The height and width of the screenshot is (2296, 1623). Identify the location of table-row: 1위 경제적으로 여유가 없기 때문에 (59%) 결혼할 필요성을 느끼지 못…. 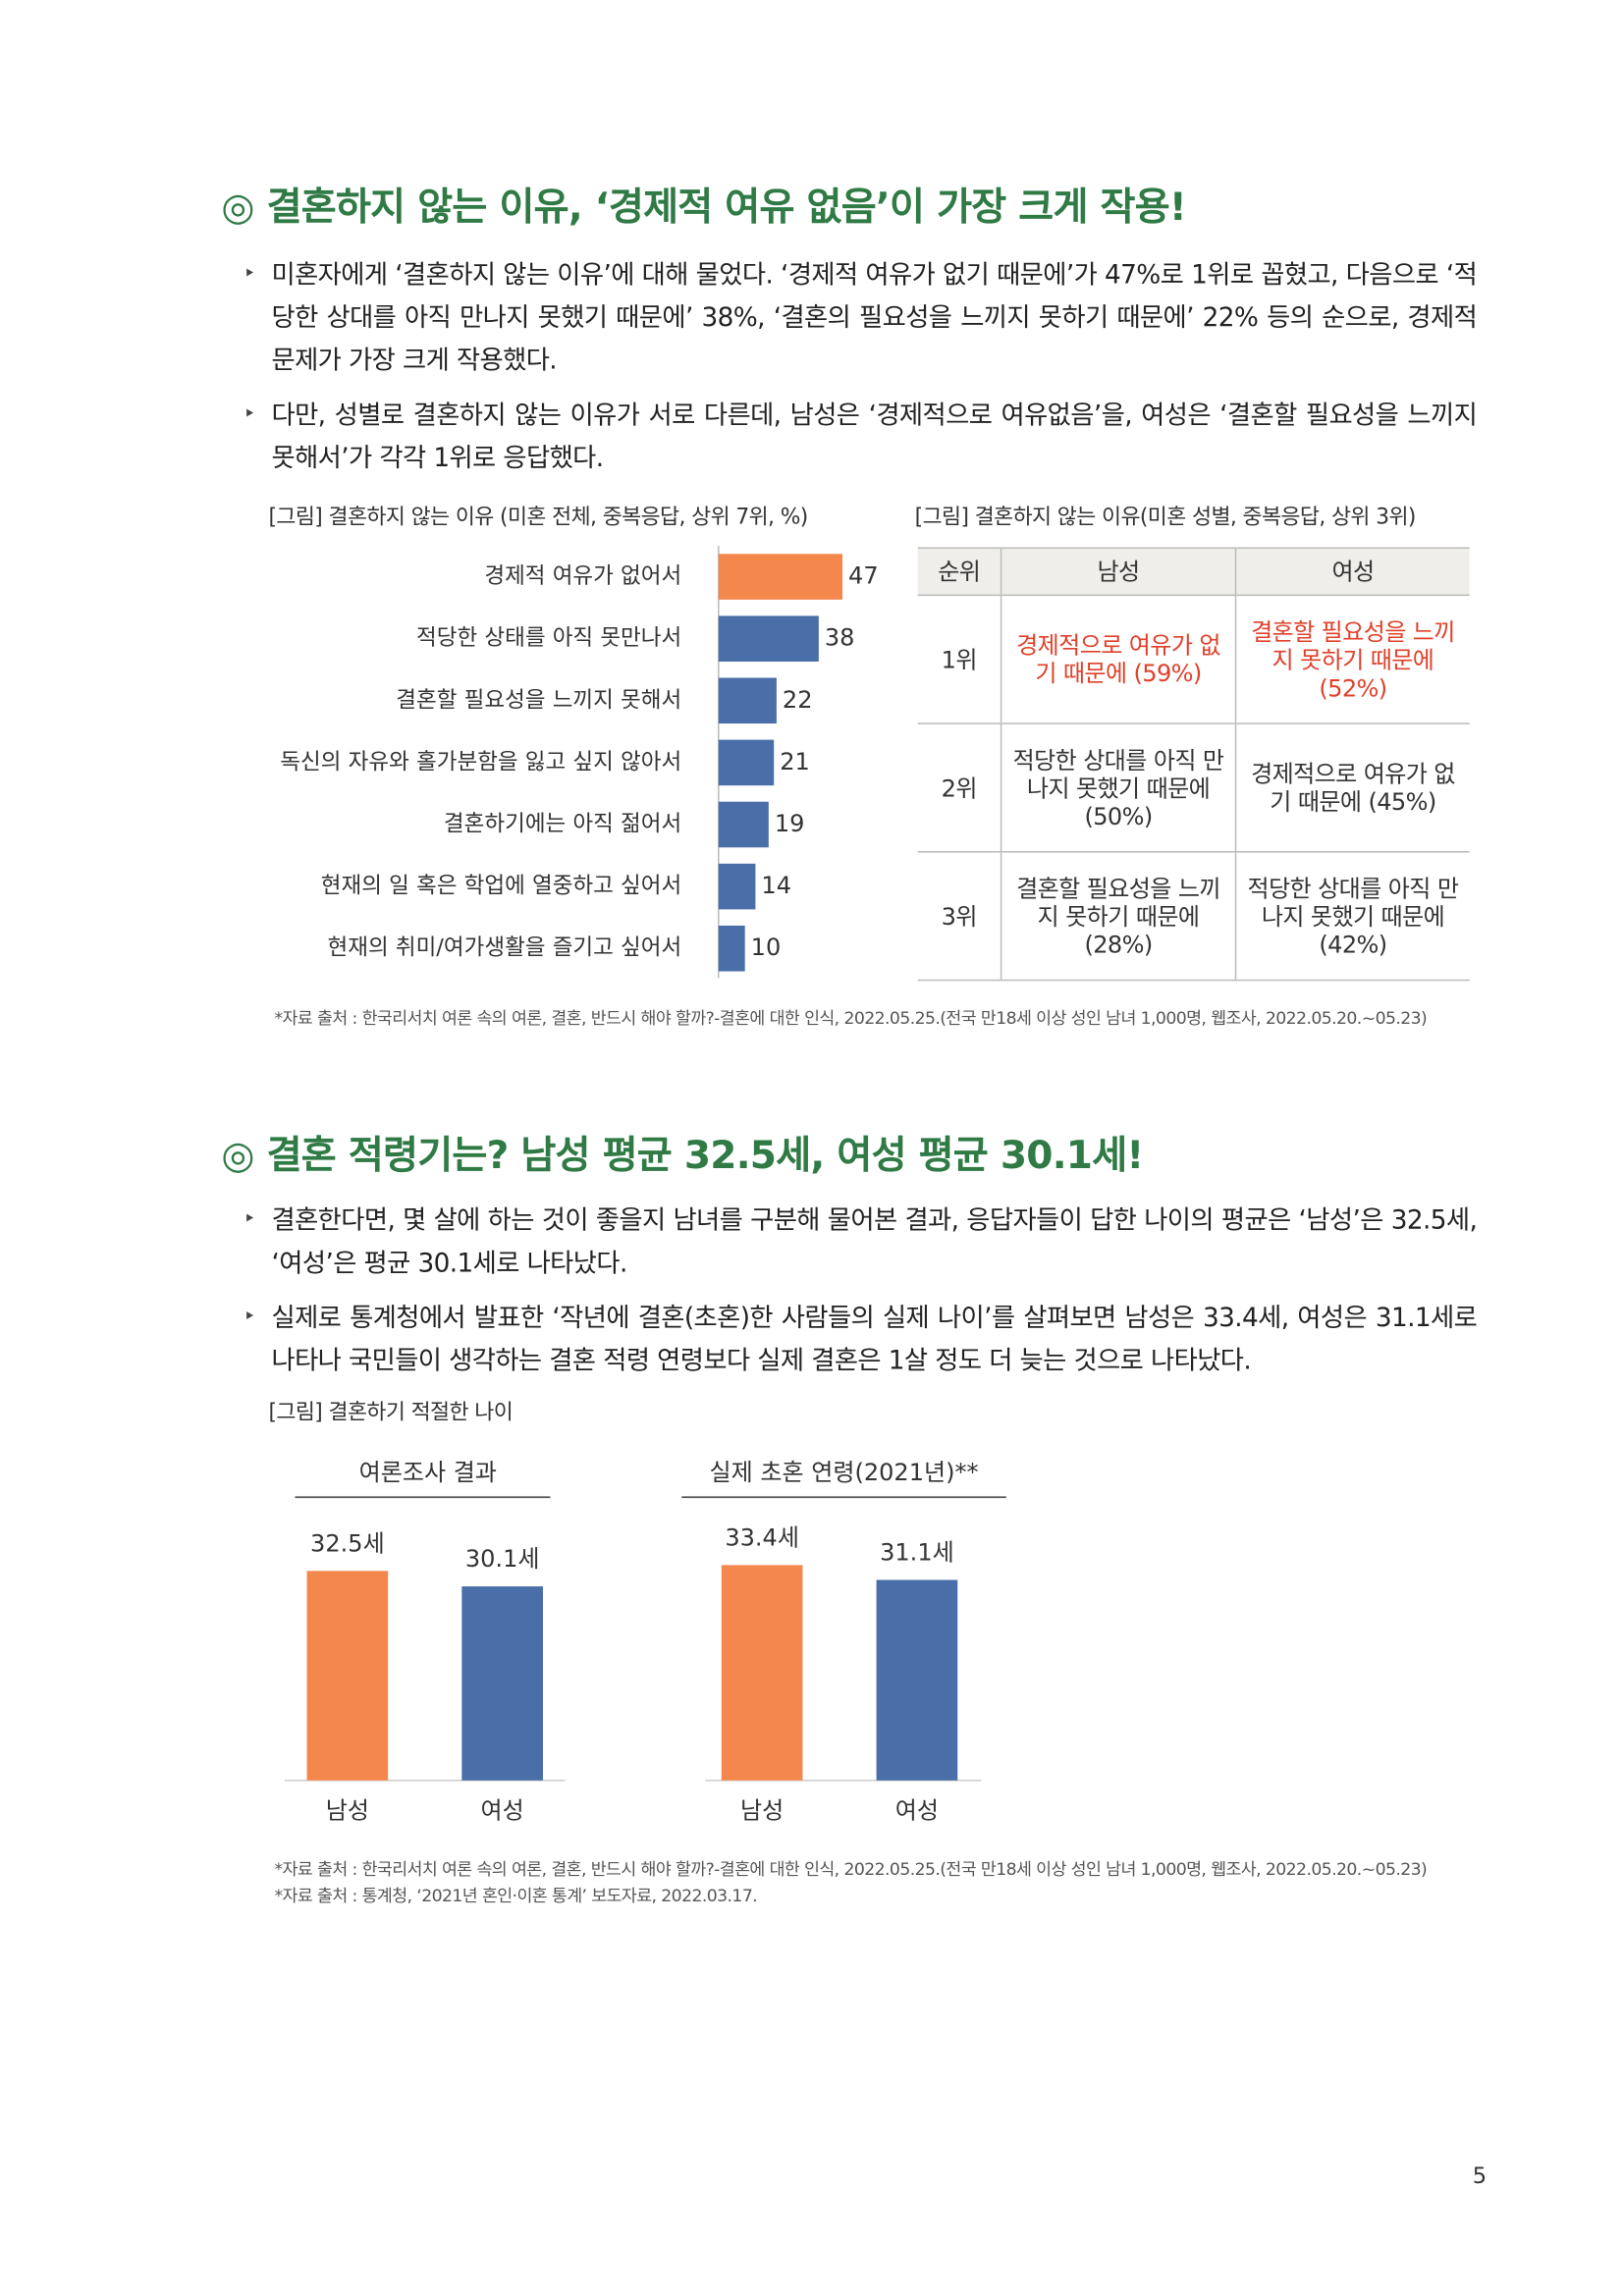
(1193, 659).